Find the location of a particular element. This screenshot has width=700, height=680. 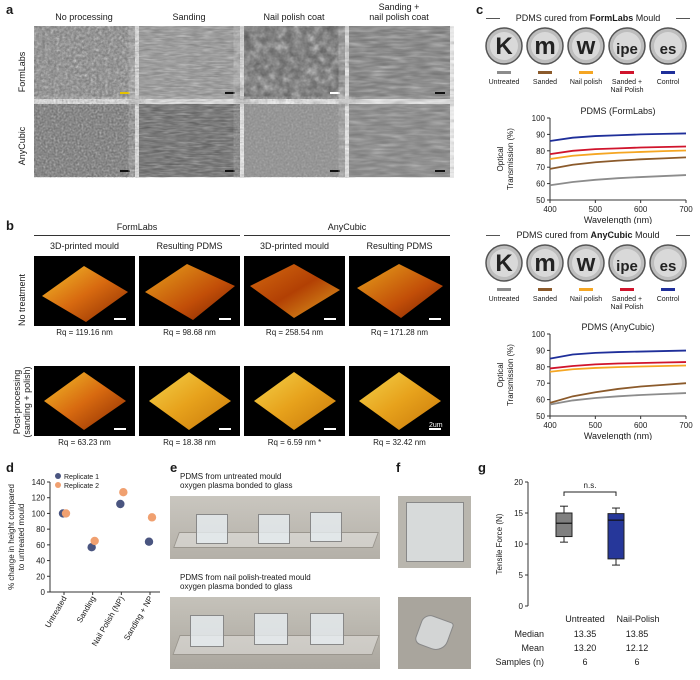

y-tick-label: 0 is located at coordinates (521, 606).